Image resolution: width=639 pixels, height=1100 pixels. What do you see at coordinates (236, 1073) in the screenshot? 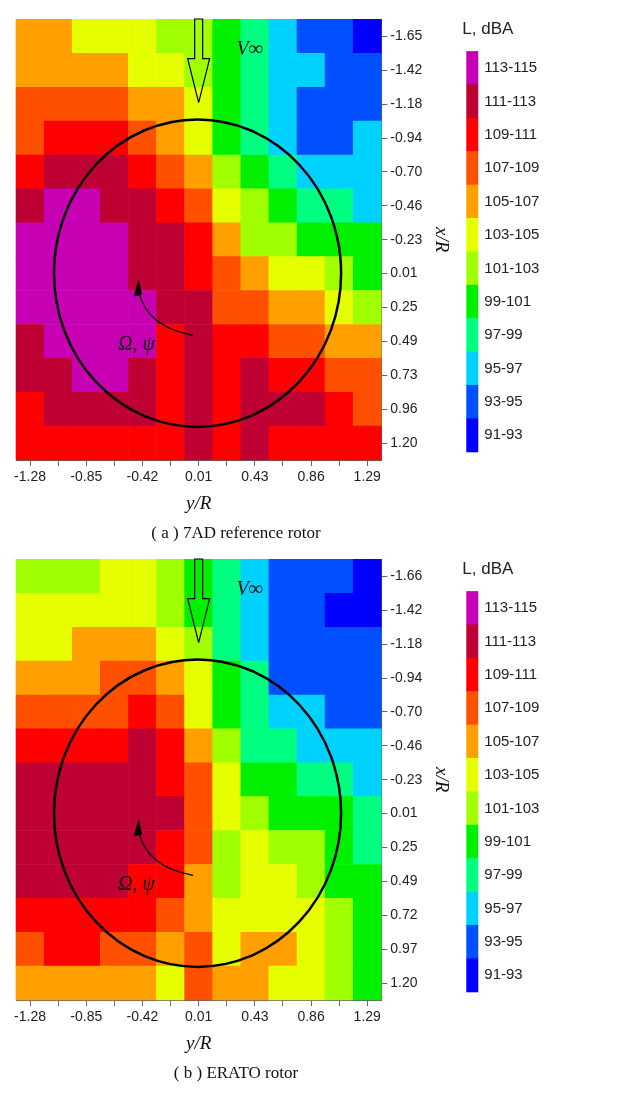
I see `text: ( b ) ERATO rotor` at bounding box center [236, 1073].